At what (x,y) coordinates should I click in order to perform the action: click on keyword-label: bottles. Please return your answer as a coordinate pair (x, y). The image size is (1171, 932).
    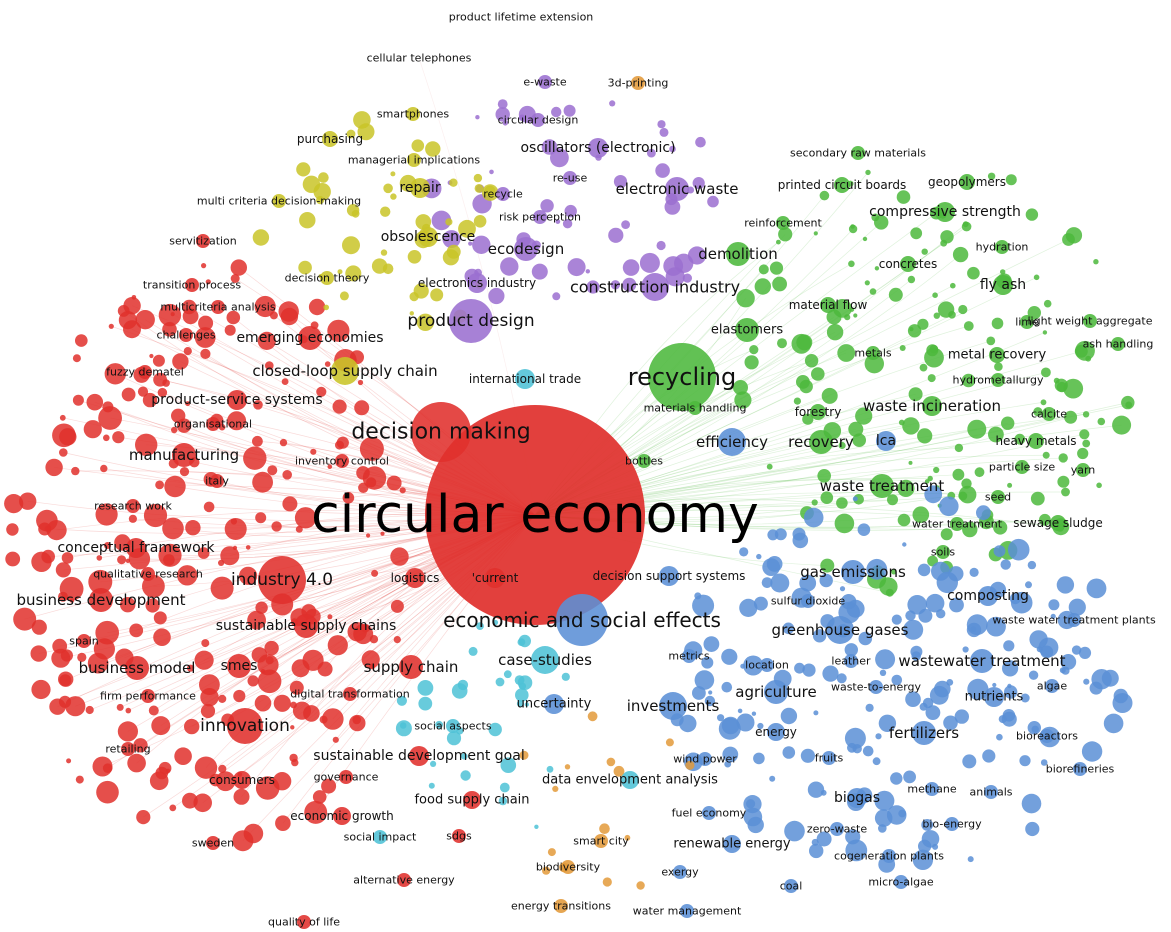
    Looking at the image, I should click on (644, 461).